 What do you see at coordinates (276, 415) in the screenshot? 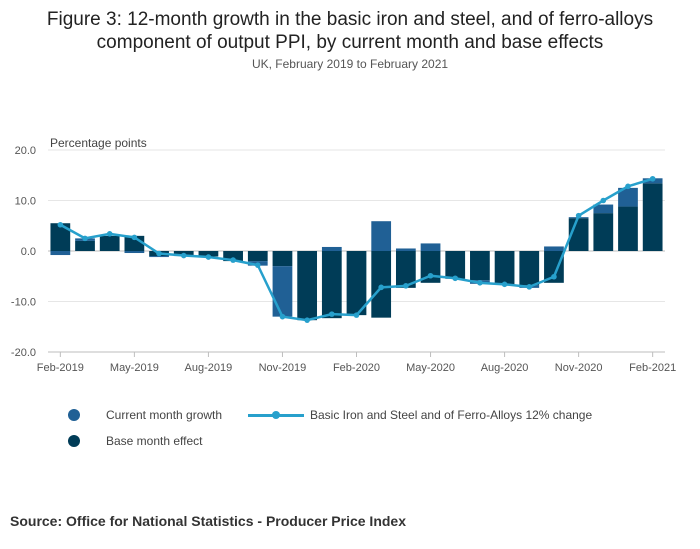
I see `legend-line-swatch` at bounding box center [276, 415].